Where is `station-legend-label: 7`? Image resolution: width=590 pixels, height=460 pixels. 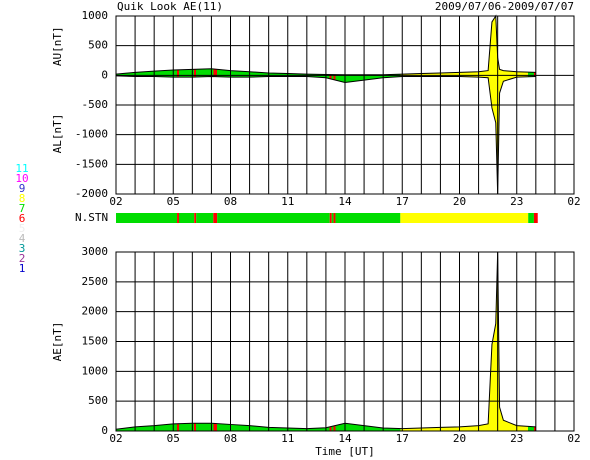 station-legend-label: 7 is located at coordinates (22, 208).